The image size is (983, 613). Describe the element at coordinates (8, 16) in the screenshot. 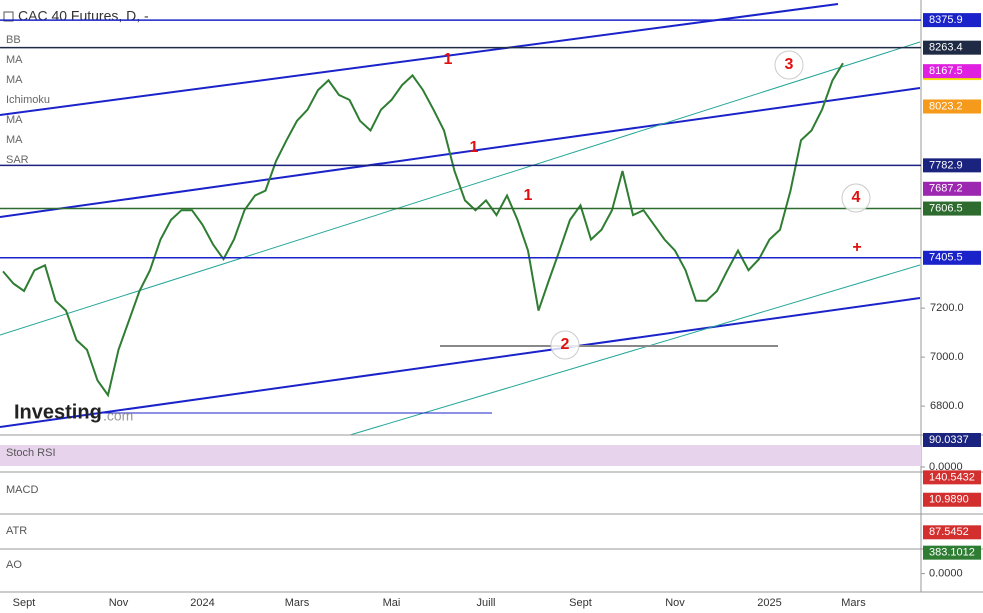

I see `chart-icon` at that location.